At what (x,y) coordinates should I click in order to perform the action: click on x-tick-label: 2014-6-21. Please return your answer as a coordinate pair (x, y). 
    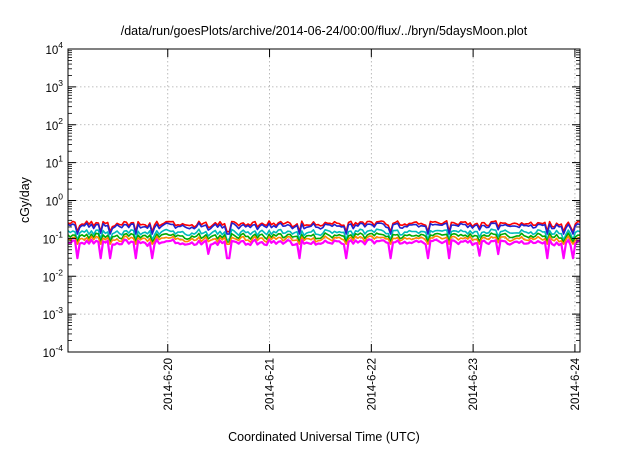
    Looking at the image, I should click on (271, 384).